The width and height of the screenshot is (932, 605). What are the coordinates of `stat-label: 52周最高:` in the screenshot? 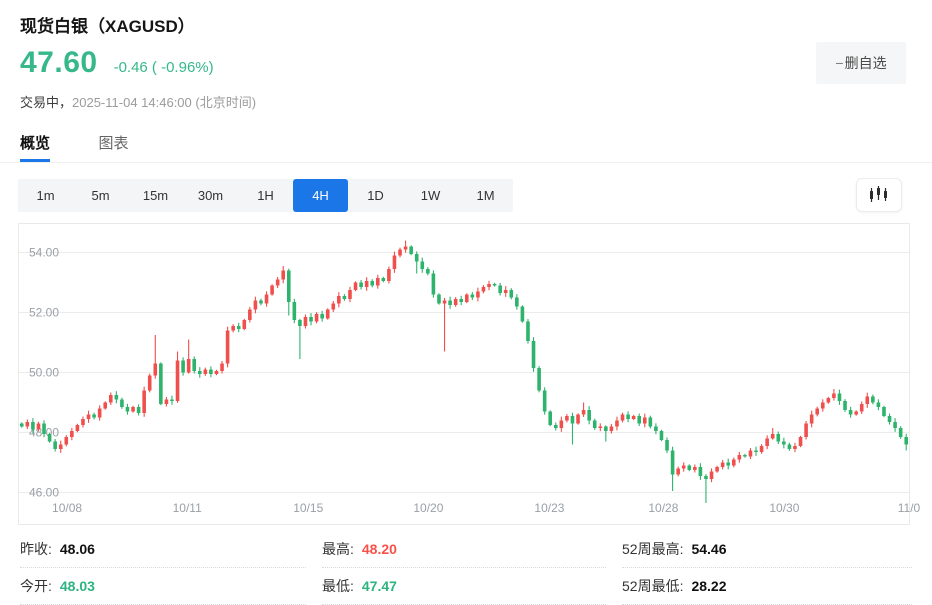 It's located at (653, 549).